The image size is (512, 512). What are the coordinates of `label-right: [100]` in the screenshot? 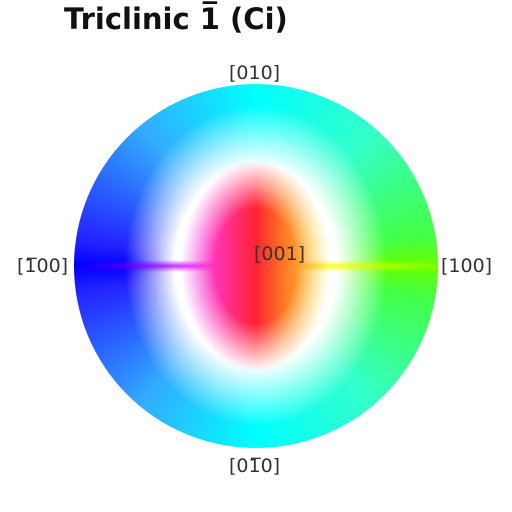 It's located at (467, 266).